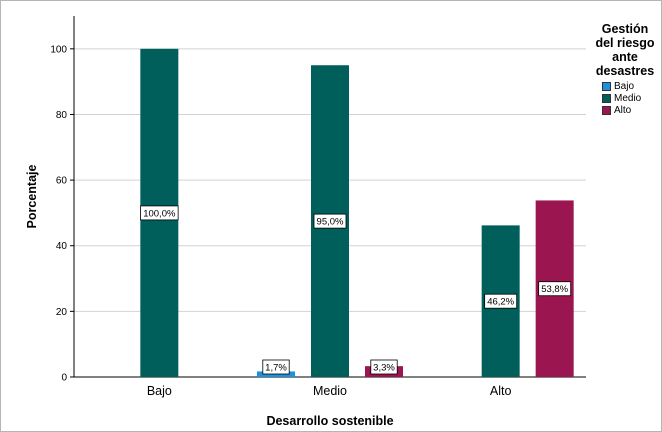 This screenshot has height=432, width=662. I want to click on legend-item-medio: Medio, so click(632, 98).